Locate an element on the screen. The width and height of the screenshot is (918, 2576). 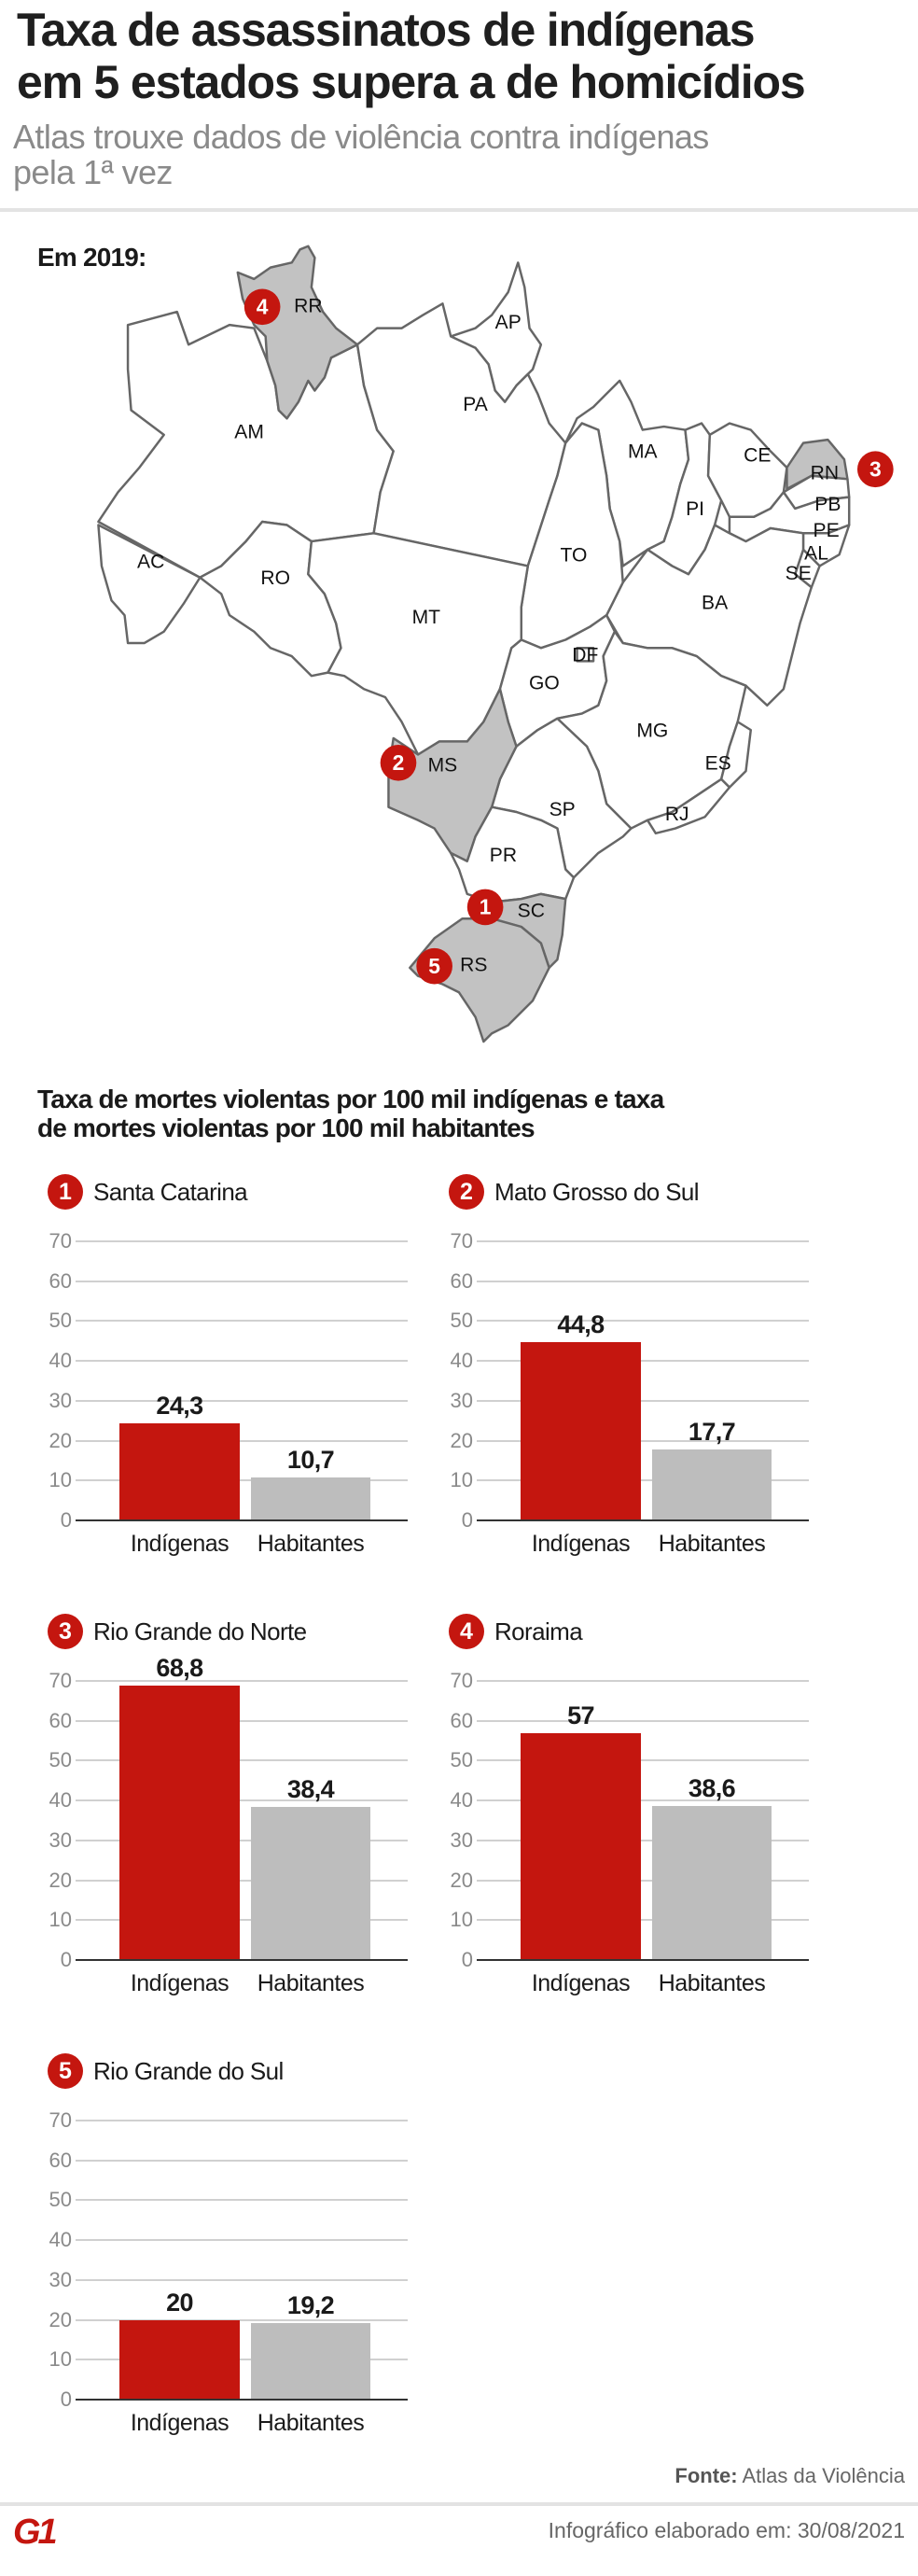
state-label-al: AL is located at coordinates (816, 554).